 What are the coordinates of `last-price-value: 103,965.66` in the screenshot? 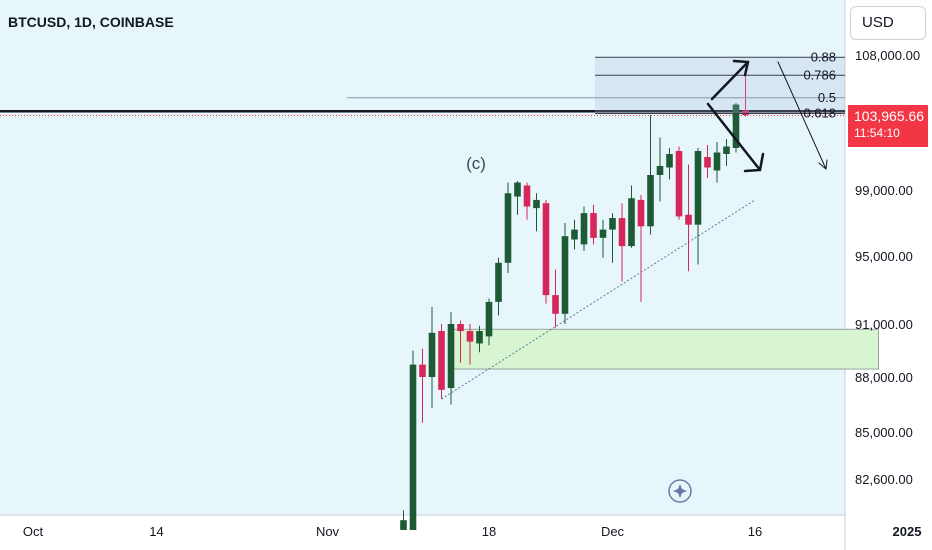 It's located at (889, 116).